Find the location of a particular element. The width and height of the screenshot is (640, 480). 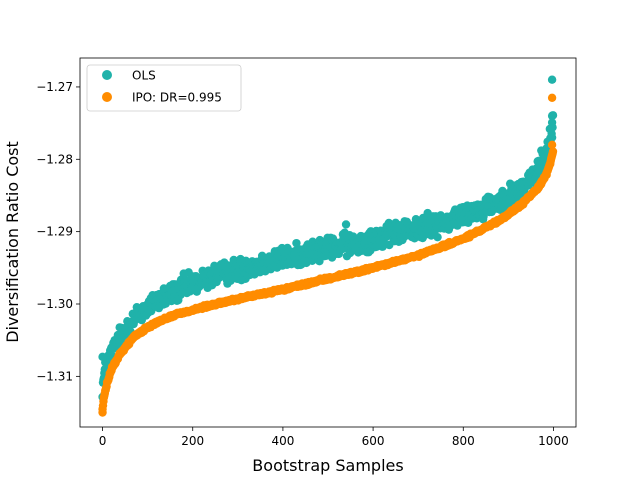

y-axis: −1.31 −1.30 −1.29 −1.28 −1.27 is located at coordinates (58, 231).